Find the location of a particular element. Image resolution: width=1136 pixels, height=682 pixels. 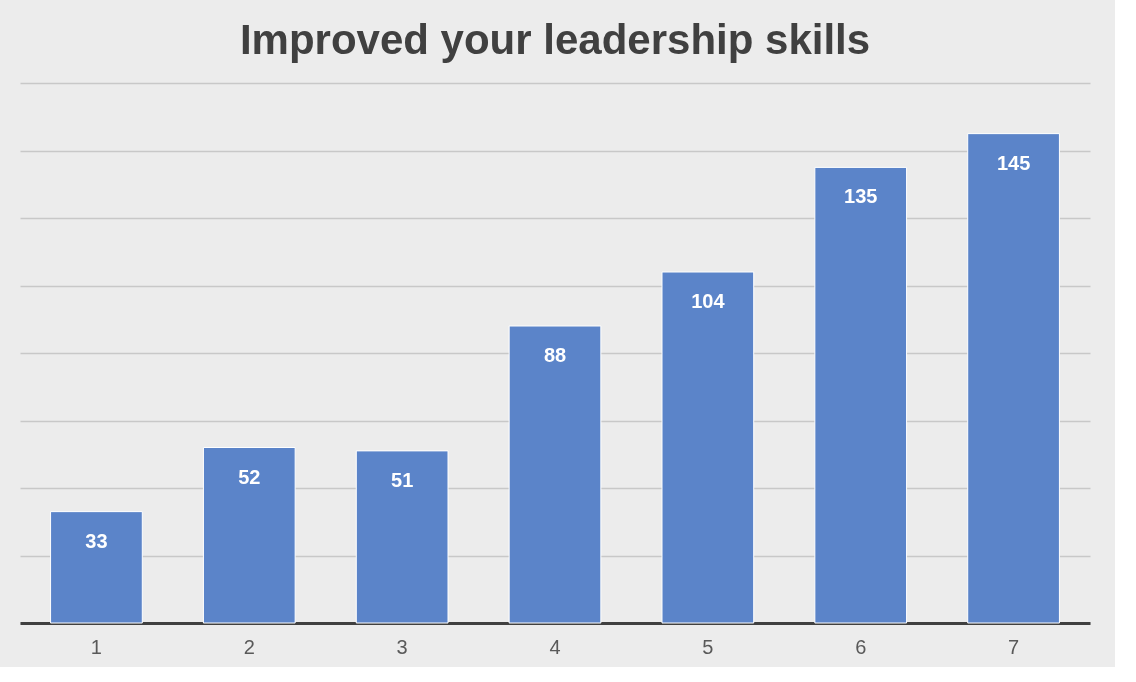

data-label: 52 is located at coordinates (249, 476).